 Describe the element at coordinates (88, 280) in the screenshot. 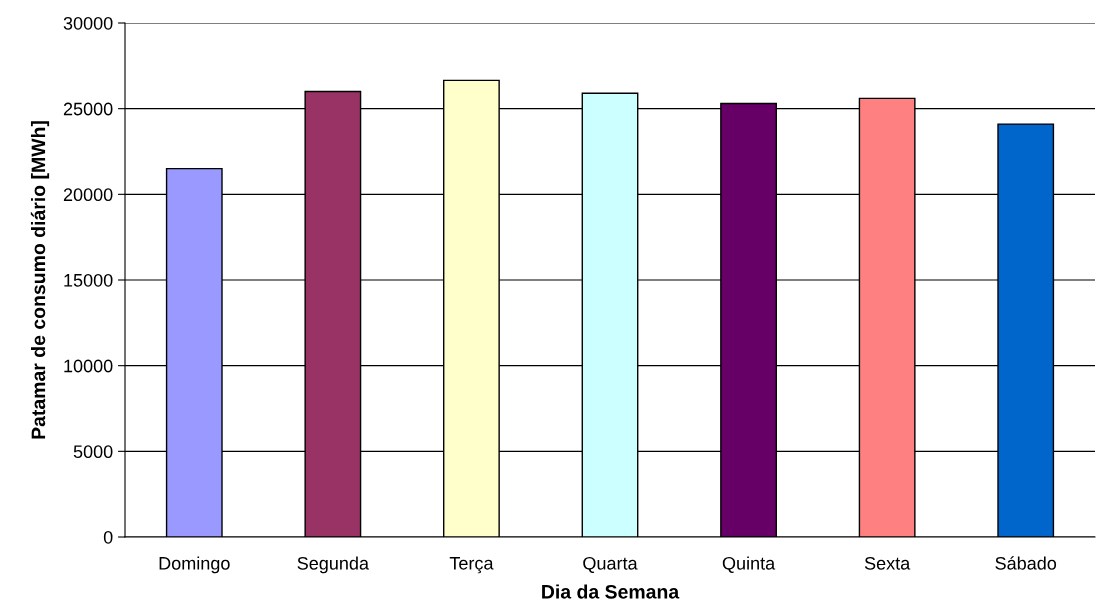

I see `y-tick-label: 15000` at that location.